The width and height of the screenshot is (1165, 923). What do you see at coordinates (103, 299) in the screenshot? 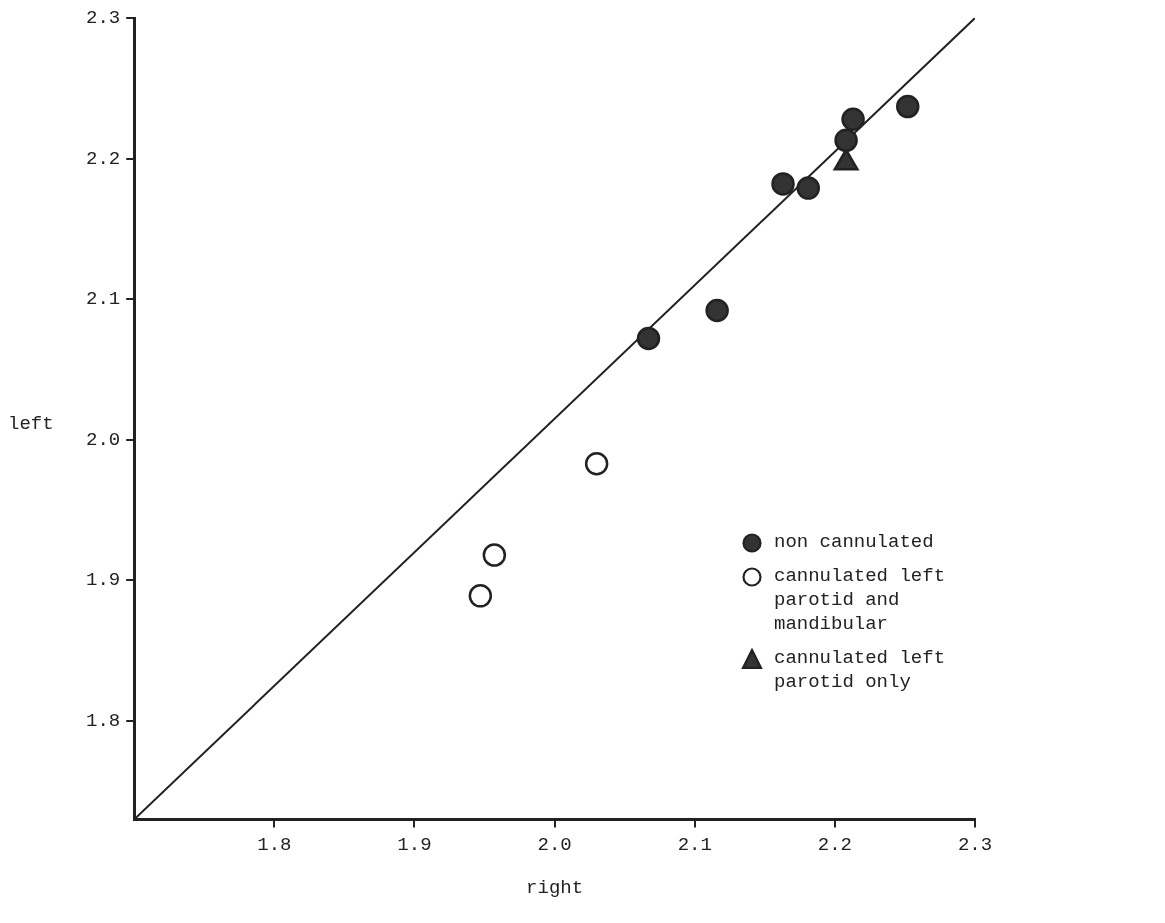
I see `y-tick-label: 2.1` at bounding box center [103, 299].